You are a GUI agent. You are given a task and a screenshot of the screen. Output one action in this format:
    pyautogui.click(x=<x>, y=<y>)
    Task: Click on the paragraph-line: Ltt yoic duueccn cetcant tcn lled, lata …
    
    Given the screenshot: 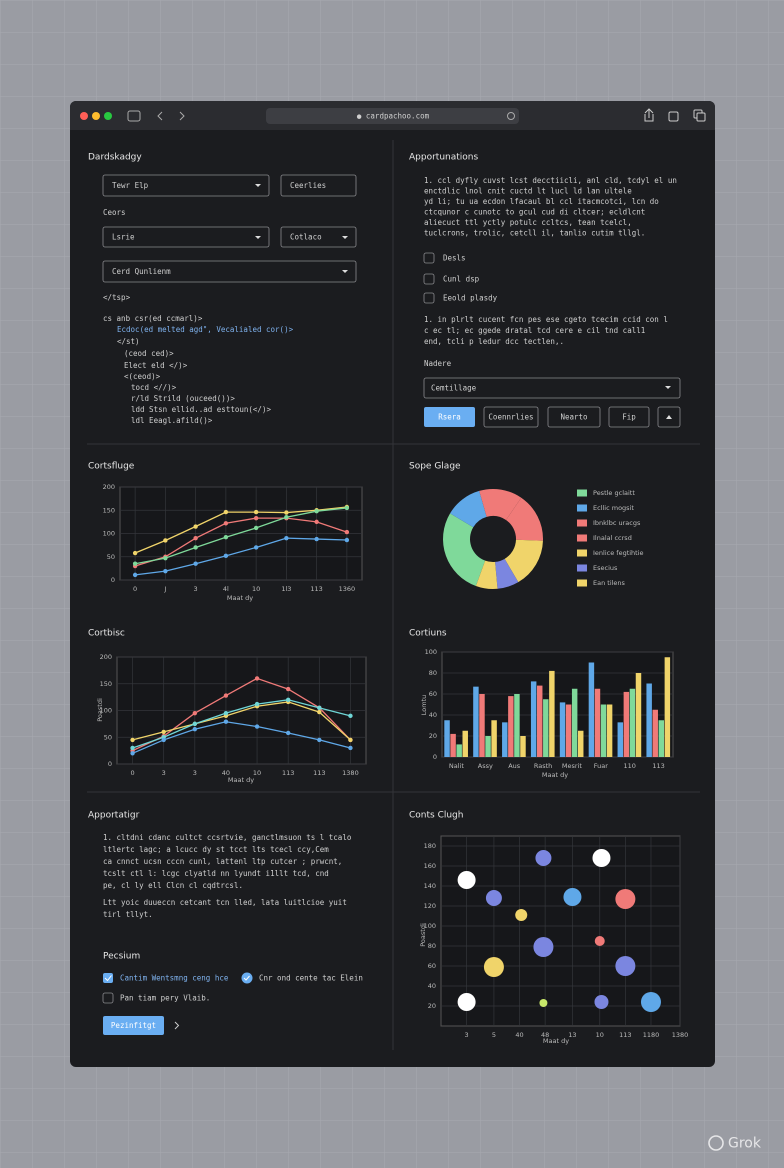 What is the action you would take?
    pyautogui.click(x=225, y=902)
    